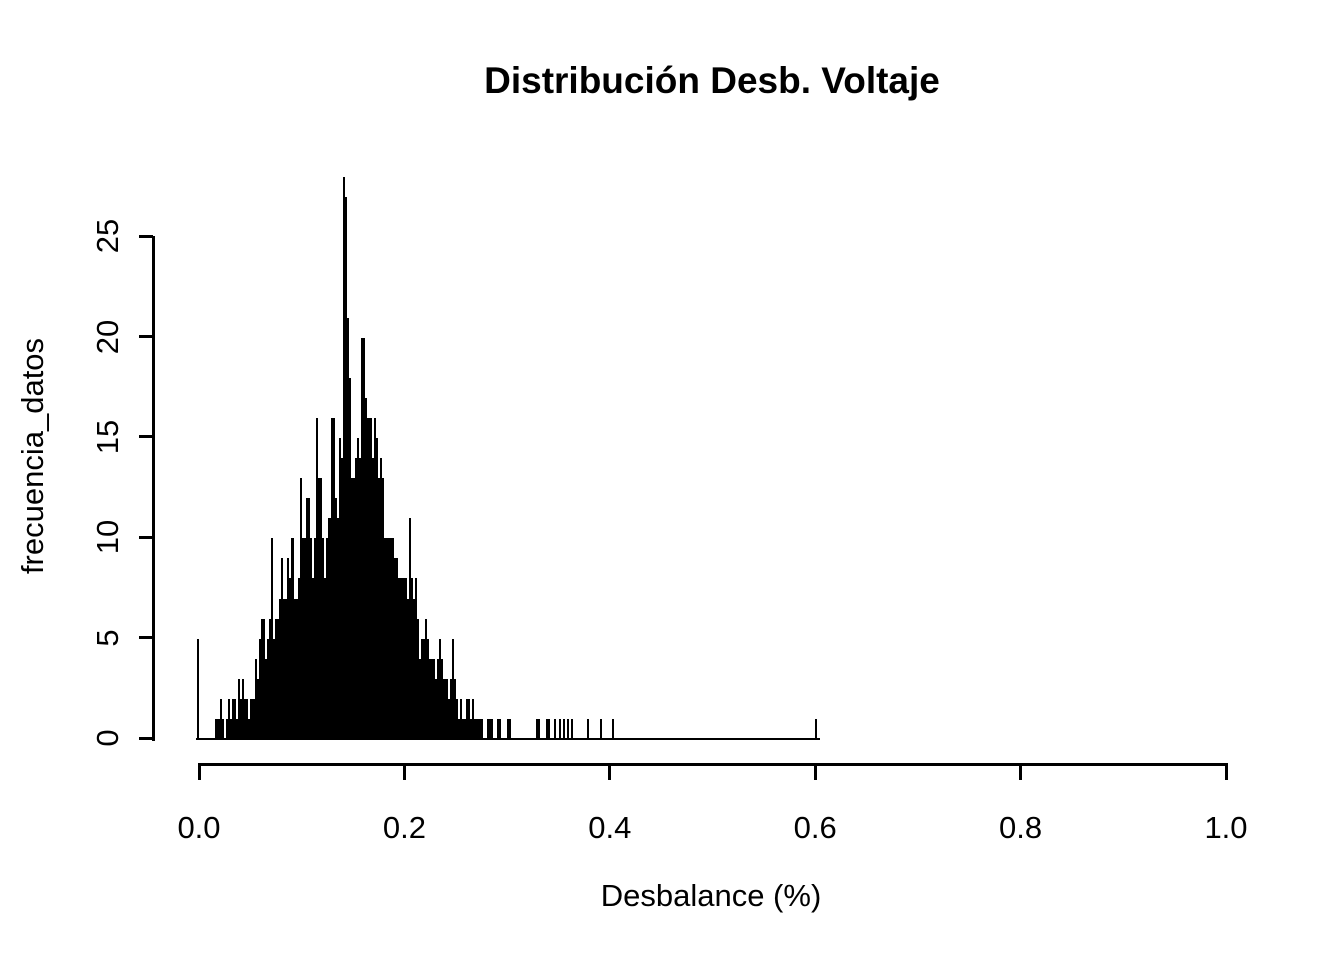 The width and height of the screenshot is (1344, 960). I want to click on y-axis-line, so click(153, 488).